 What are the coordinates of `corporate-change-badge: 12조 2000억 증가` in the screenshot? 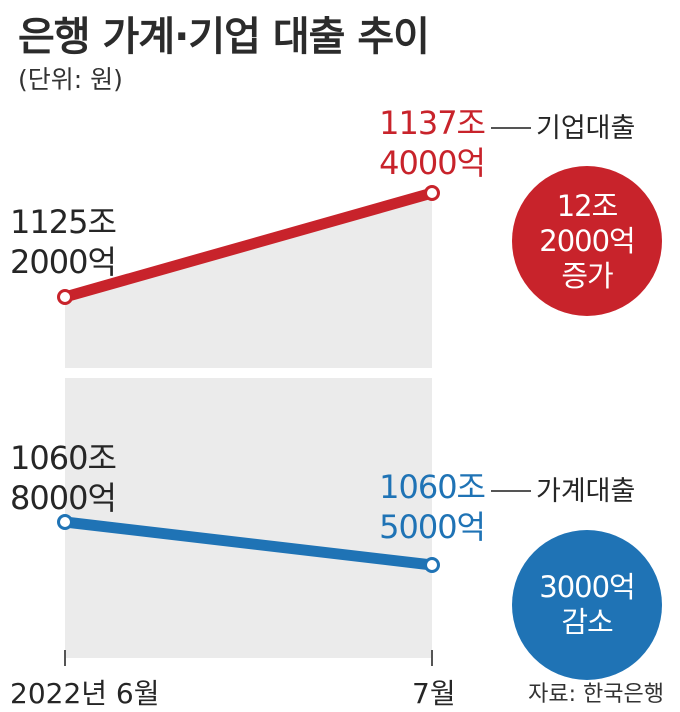 It's located at (587, 241).